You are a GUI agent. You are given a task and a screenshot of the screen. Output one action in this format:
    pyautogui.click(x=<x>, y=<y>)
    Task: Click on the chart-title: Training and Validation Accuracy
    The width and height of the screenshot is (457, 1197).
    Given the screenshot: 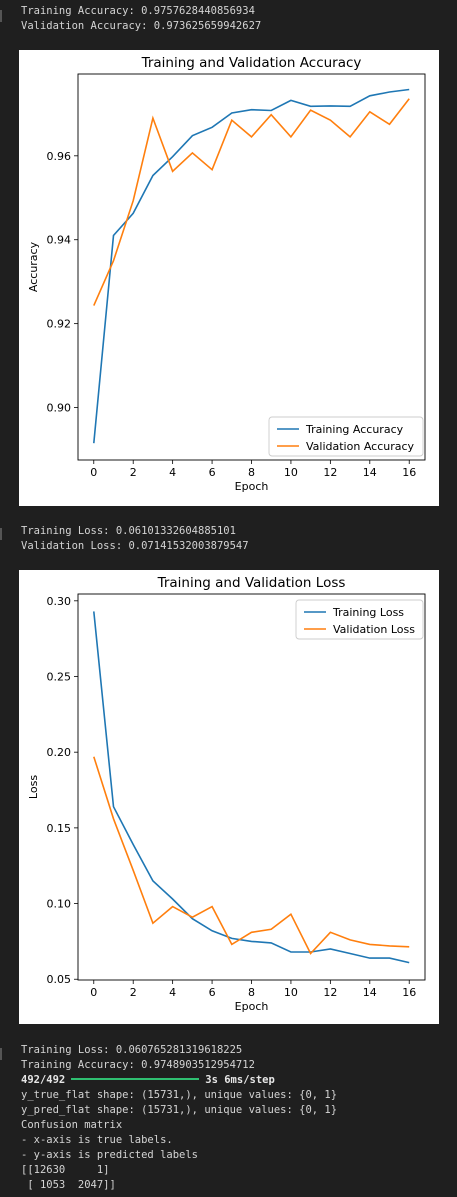 What is the action you would take?
    pyautogui.click(x=251, y=63)
    